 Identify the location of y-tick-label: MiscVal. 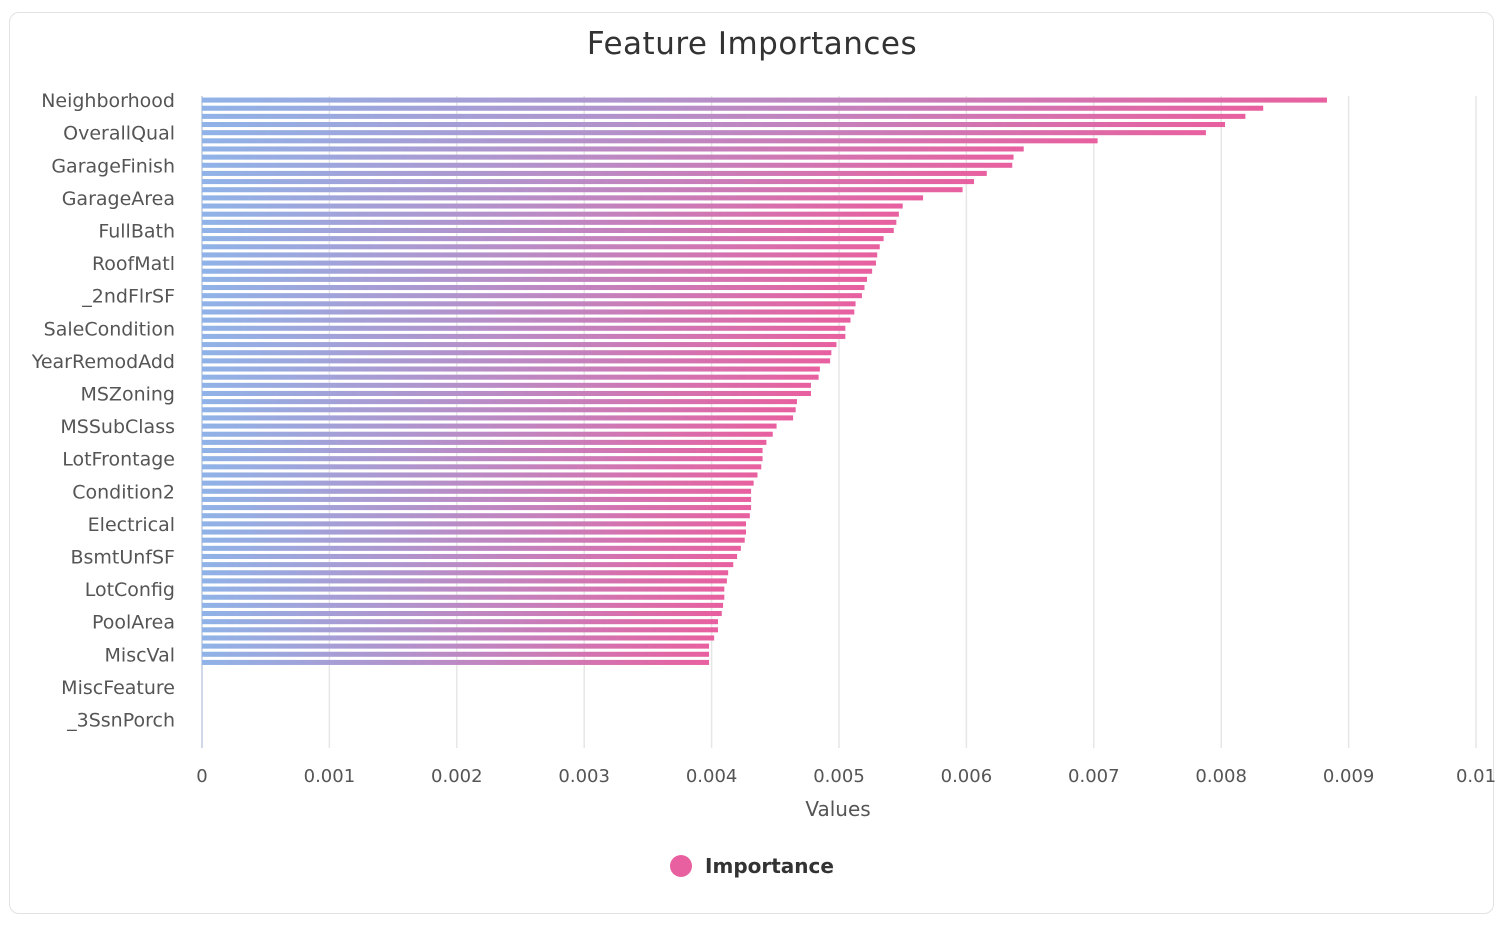
(140, 655).